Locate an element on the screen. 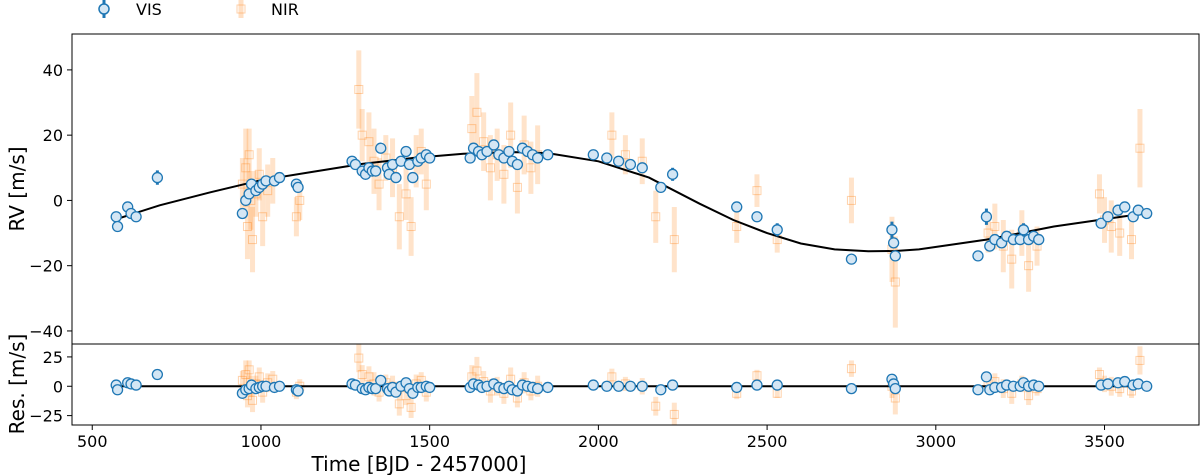 This screenshot has width=1200, height=475. residuals-y-tick-label: 25 is located at coordinates (53, 357).